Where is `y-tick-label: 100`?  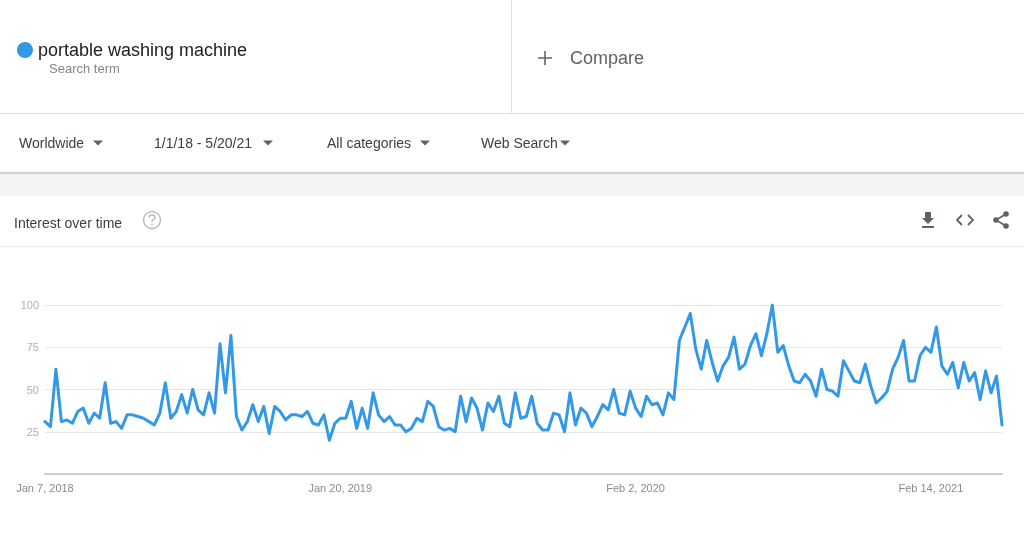 y-tick-label: 100 is located at coordinates (29, 305).